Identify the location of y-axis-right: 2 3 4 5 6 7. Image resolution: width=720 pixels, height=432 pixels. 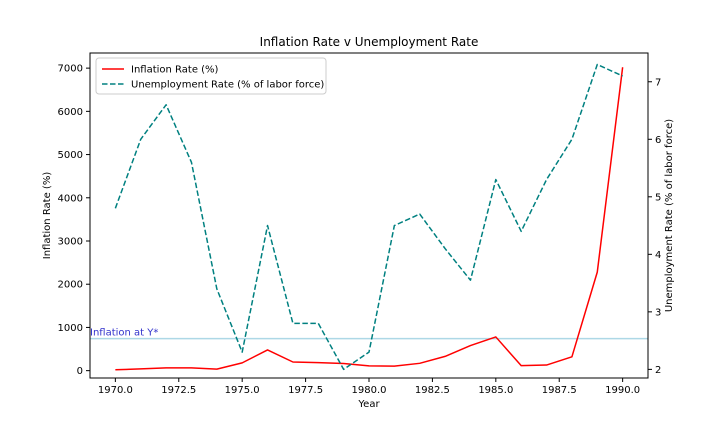
(654, 226).